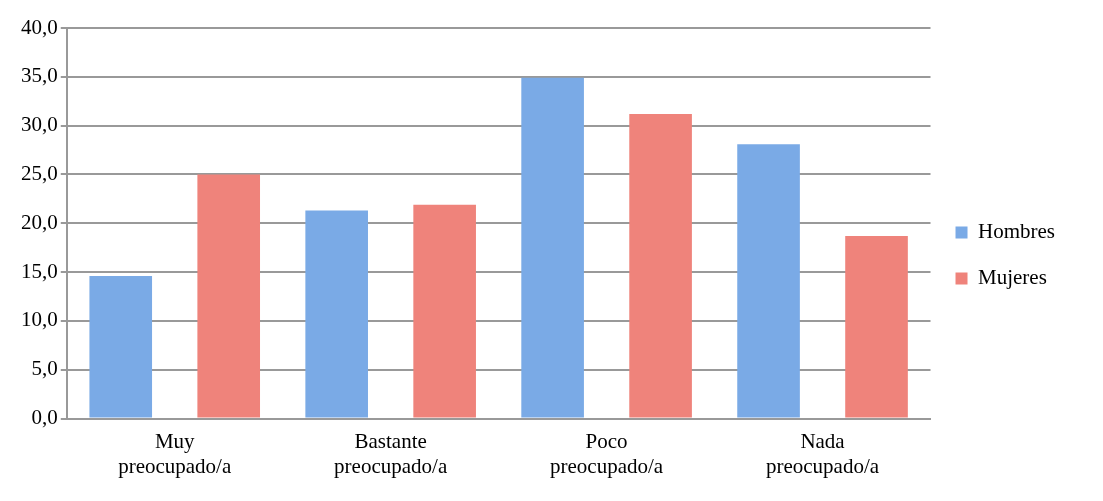  Describe the element at coordinates (39, 124) in the screenshot. I see `y-tick-label: 30,0` at that location.